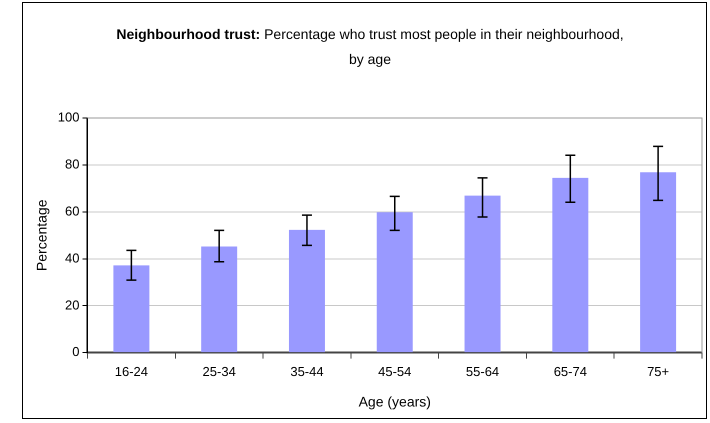  Describe the element at coordinates (72, 210) in the screenshot. I see `y-tick-label: 60` at that location.